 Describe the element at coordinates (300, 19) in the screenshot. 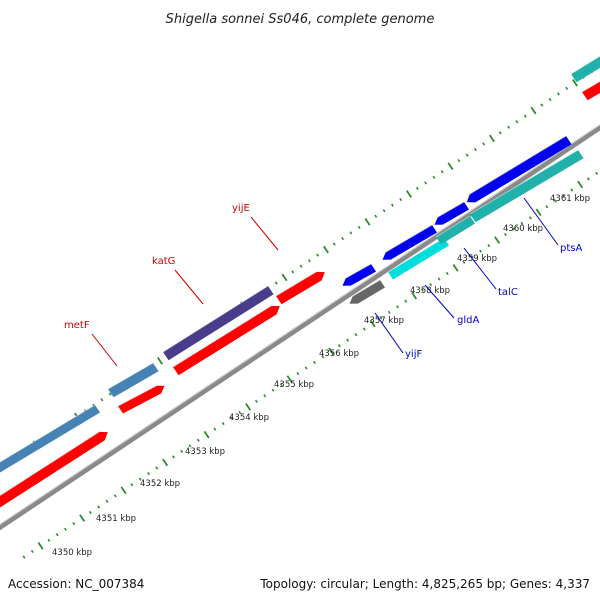

I see `map-title: Shigella sonnei Ss046, complete genome` at that location.